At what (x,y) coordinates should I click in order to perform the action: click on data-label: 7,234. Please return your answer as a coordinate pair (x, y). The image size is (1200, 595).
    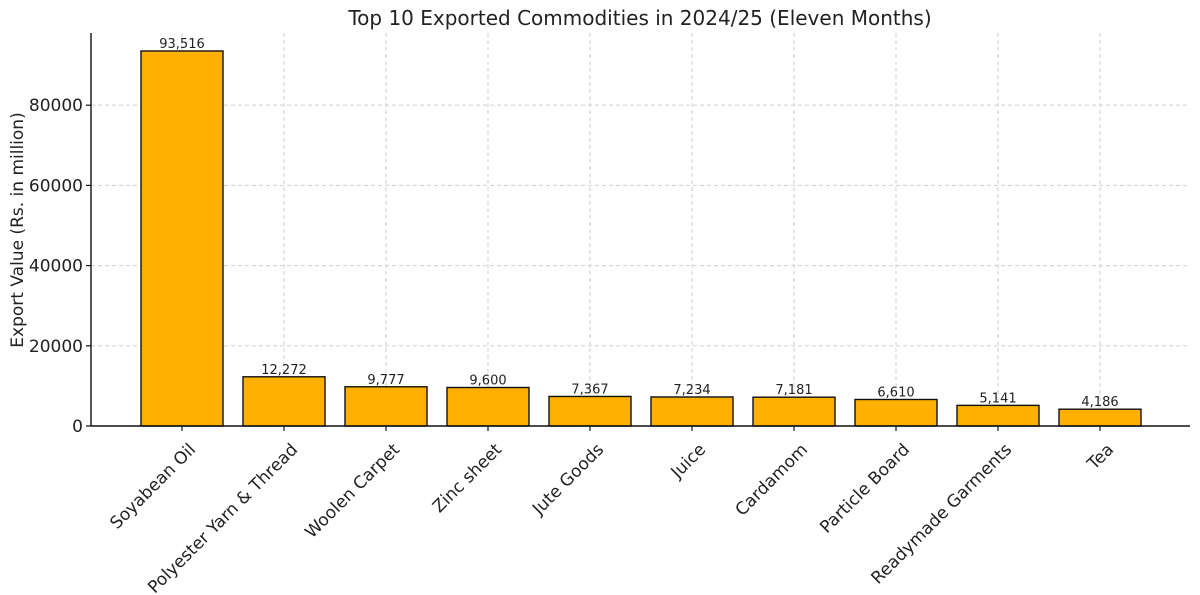
    Looking at the image, I should click on (691, 390).